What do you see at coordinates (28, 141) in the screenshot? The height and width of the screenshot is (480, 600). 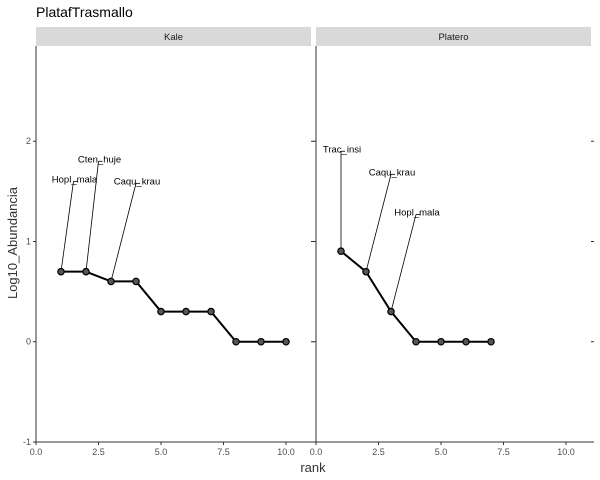 I see `y-tick-label: 2` at bounding box center [28, 141].